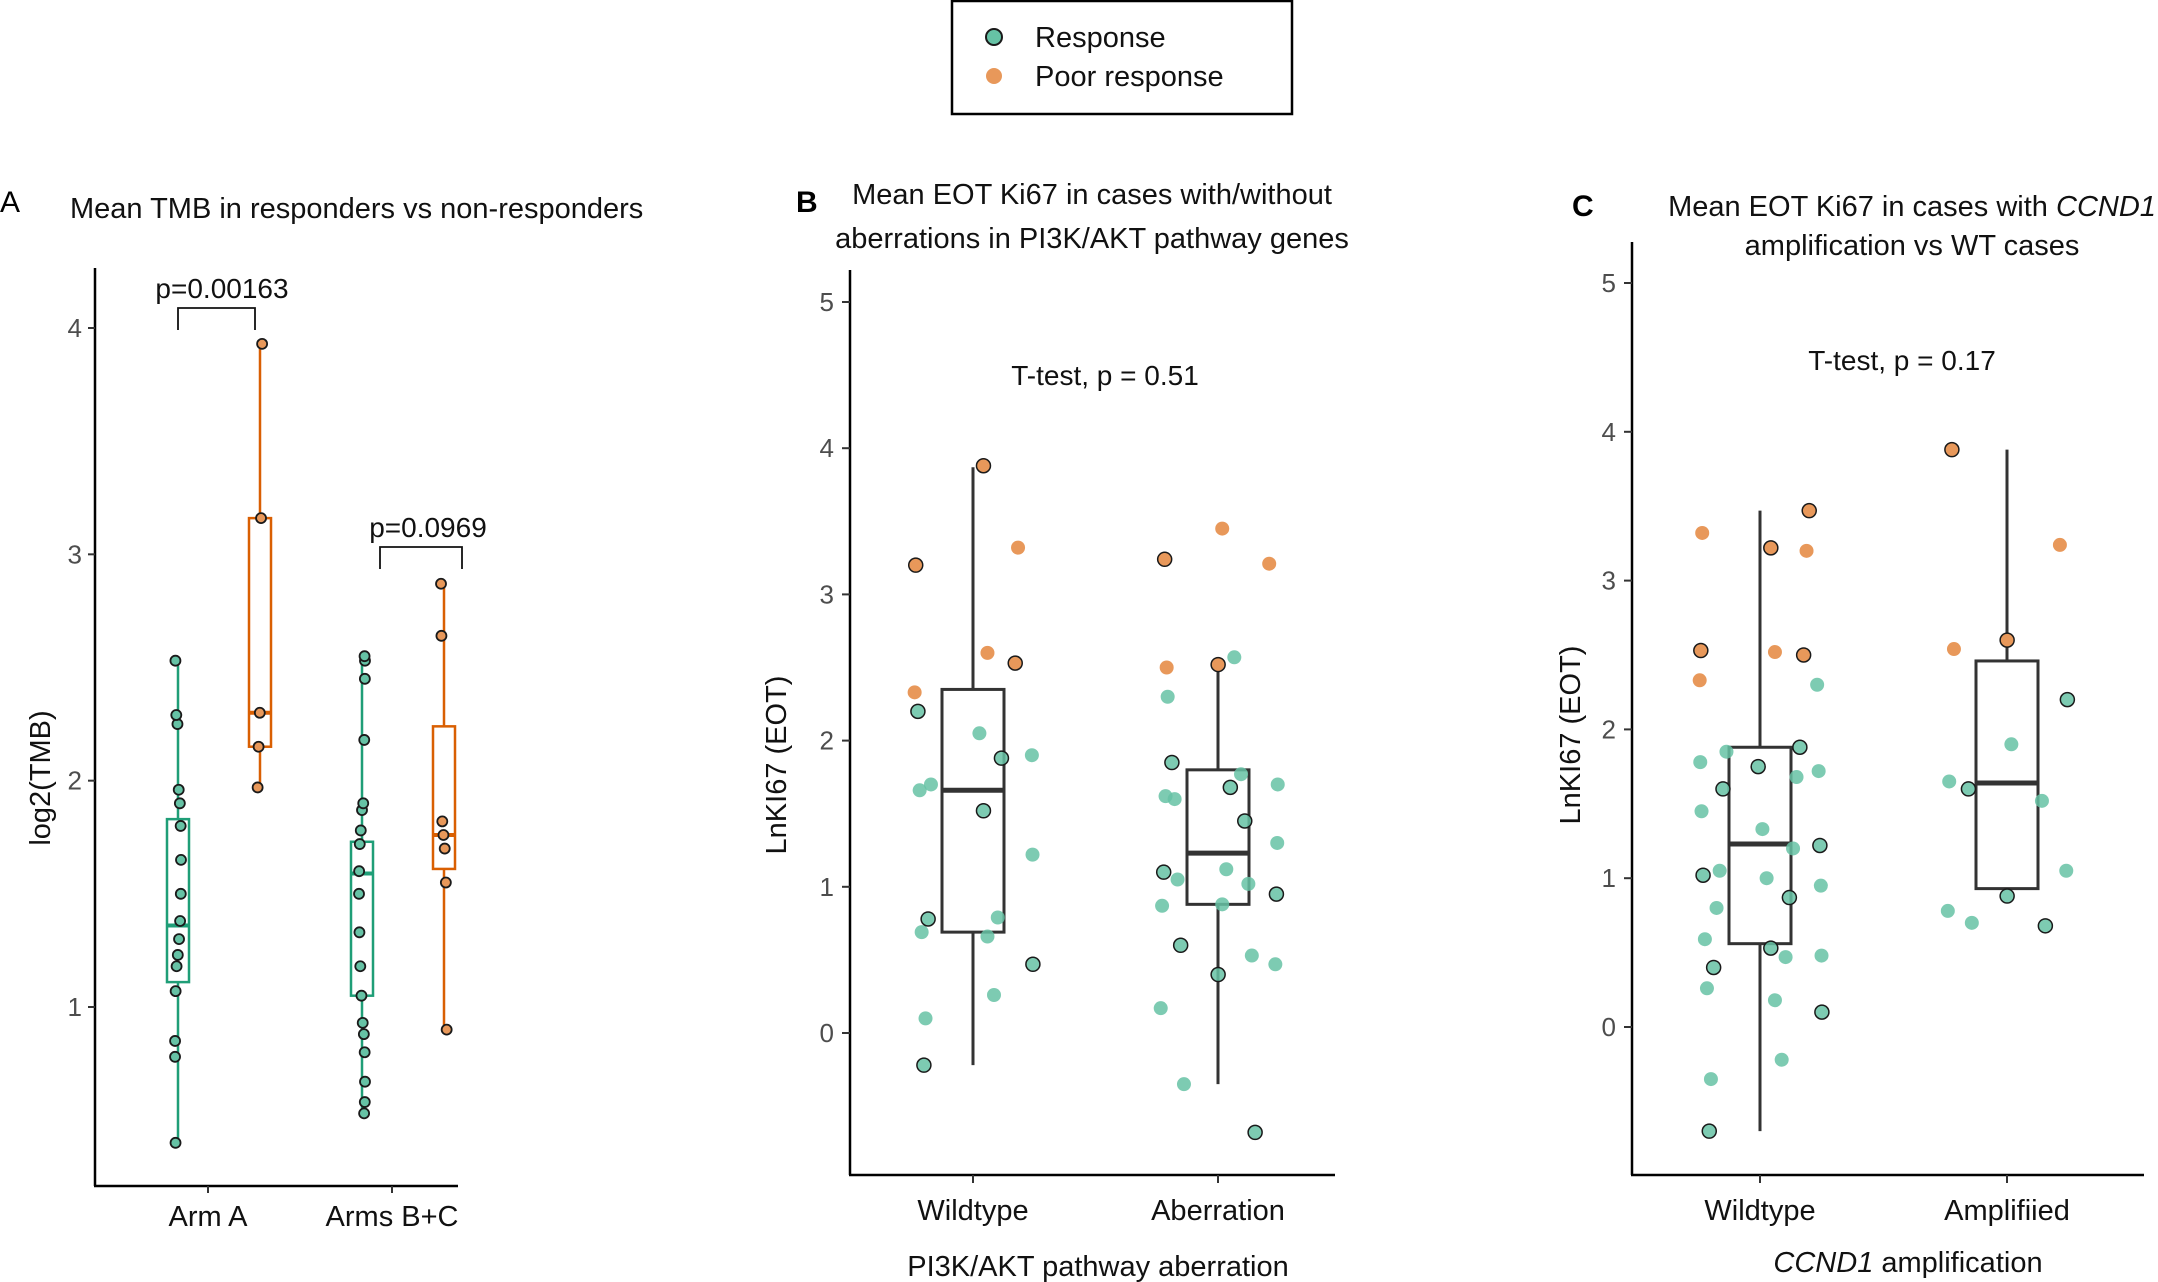  I want to click on panel-c-xlabel-rest: amplification, so click(1957, 1263).